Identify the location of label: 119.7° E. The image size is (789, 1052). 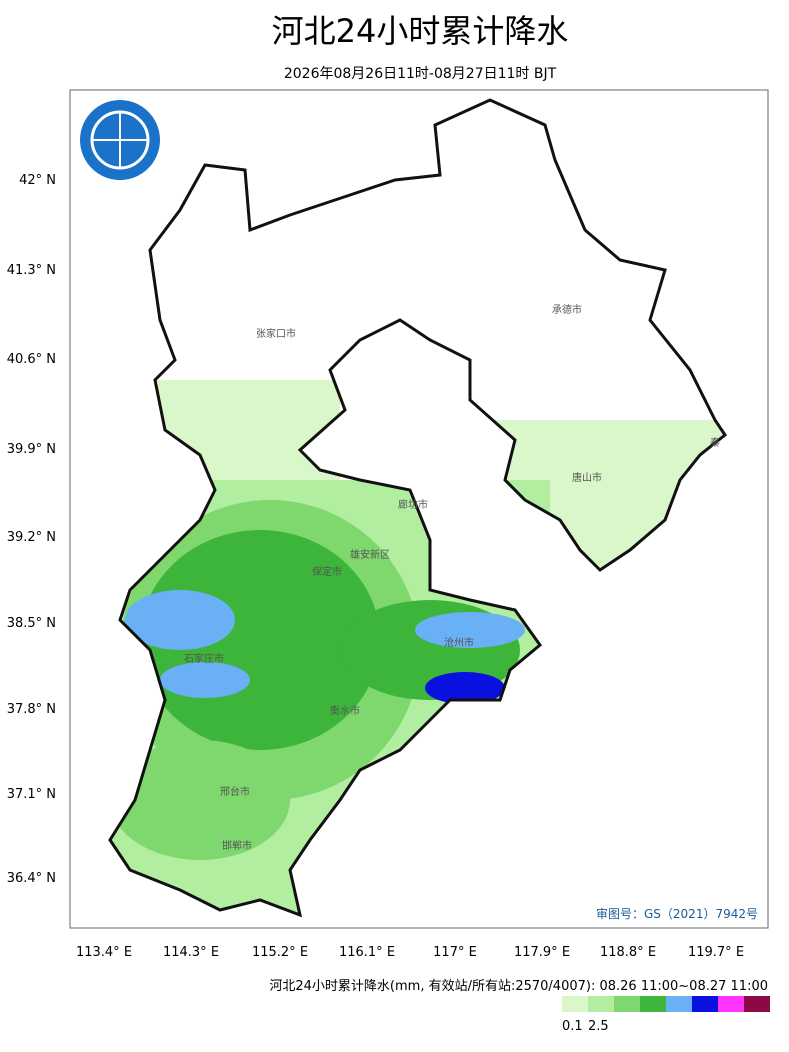
(716, 952).